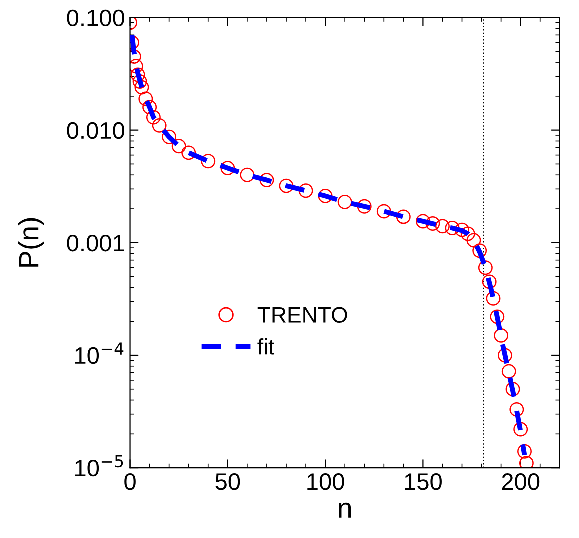 This screenshot has height=538, width=579. Describe the element at coordinates (95, 131) in the screenshot. I see `y-tick-label: 0.010` at that location.